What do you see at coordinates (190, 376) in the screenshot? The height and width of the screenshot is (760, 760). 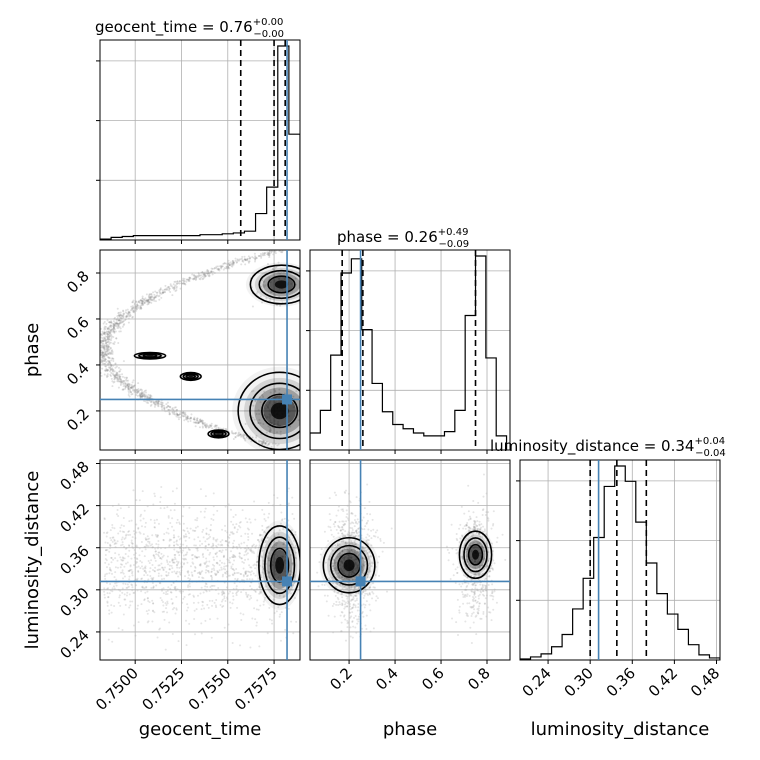 I see `contour-line` at bounding box center [190, 376].